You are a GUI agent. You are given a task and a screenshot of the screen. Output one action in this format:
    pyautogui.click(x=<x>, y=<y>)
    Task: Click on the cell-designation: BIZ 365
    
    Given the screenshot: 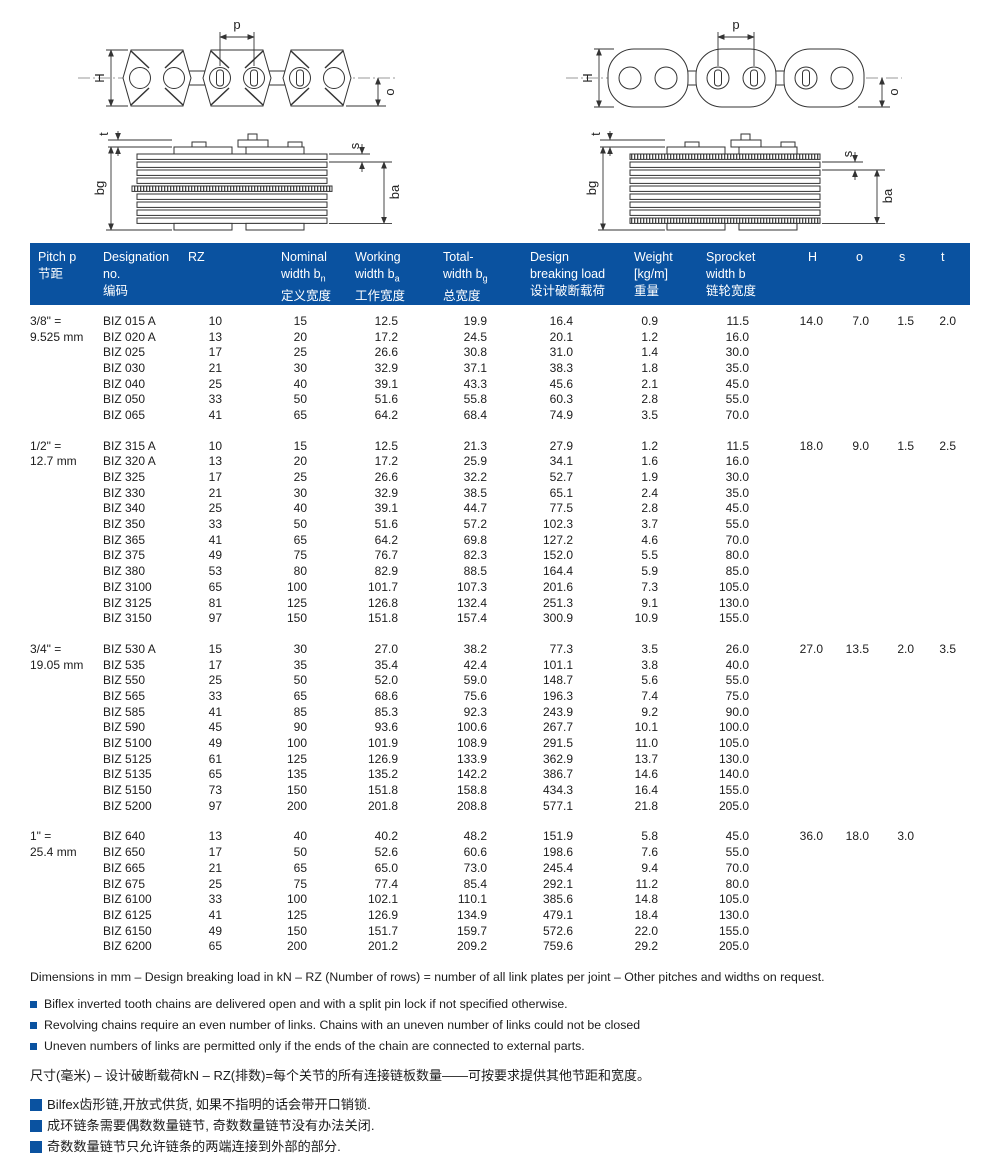 What is the action you would take?
    pyautogui.click(x=124, y=539)
    